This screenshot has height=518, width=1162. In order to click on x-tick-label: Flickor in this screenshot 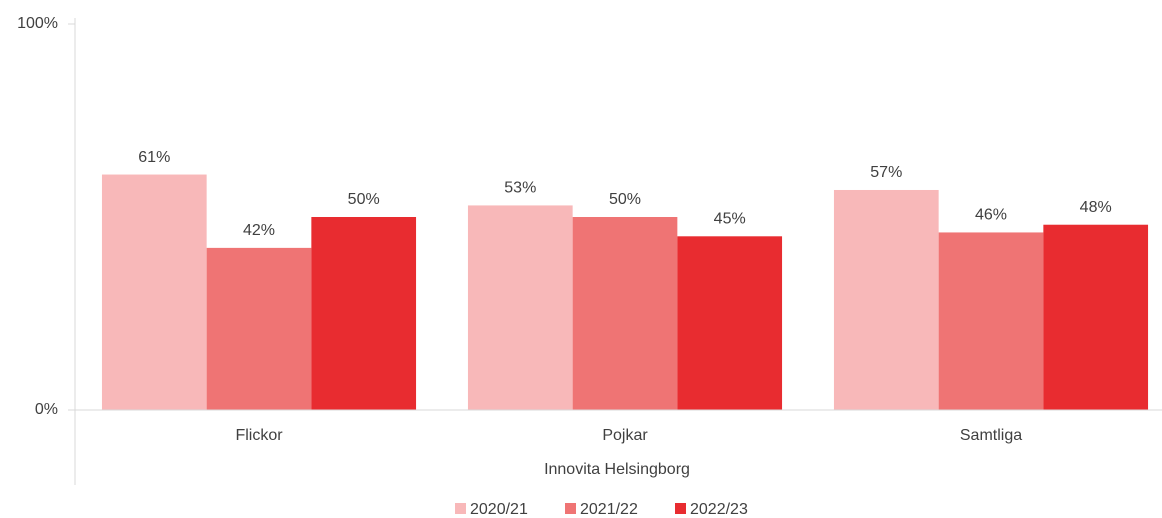, I will do `click(259, 435)`.